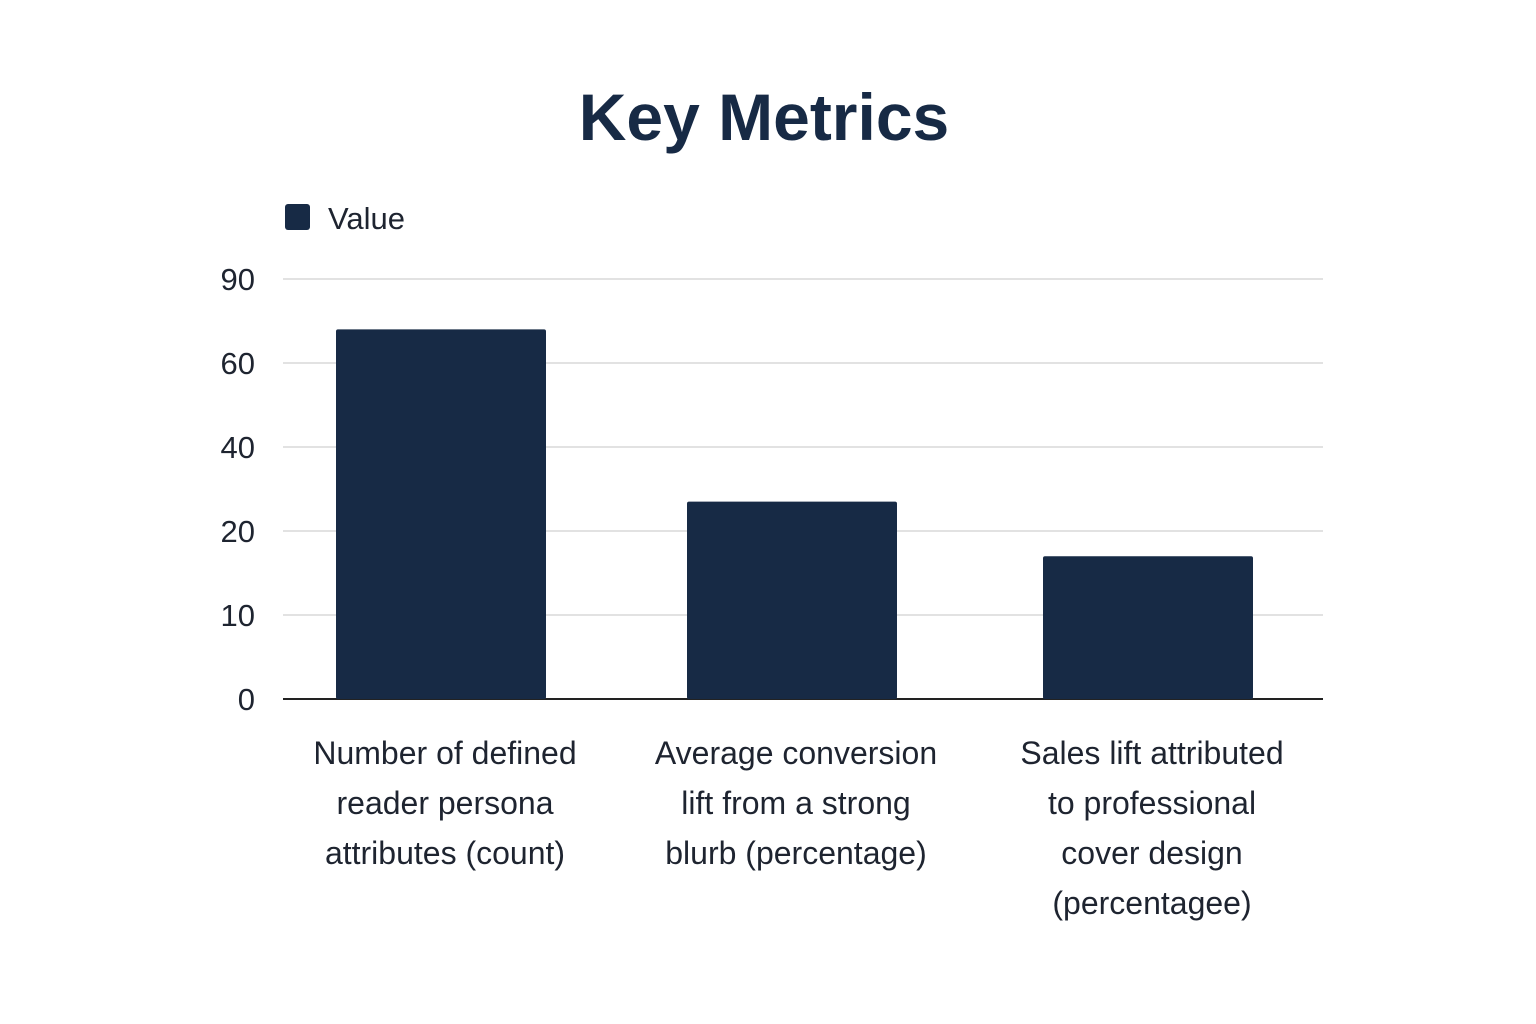 This screenshot has height=1024, width=1536. I want to click on y-tick-label: 10, so click(238, 615).